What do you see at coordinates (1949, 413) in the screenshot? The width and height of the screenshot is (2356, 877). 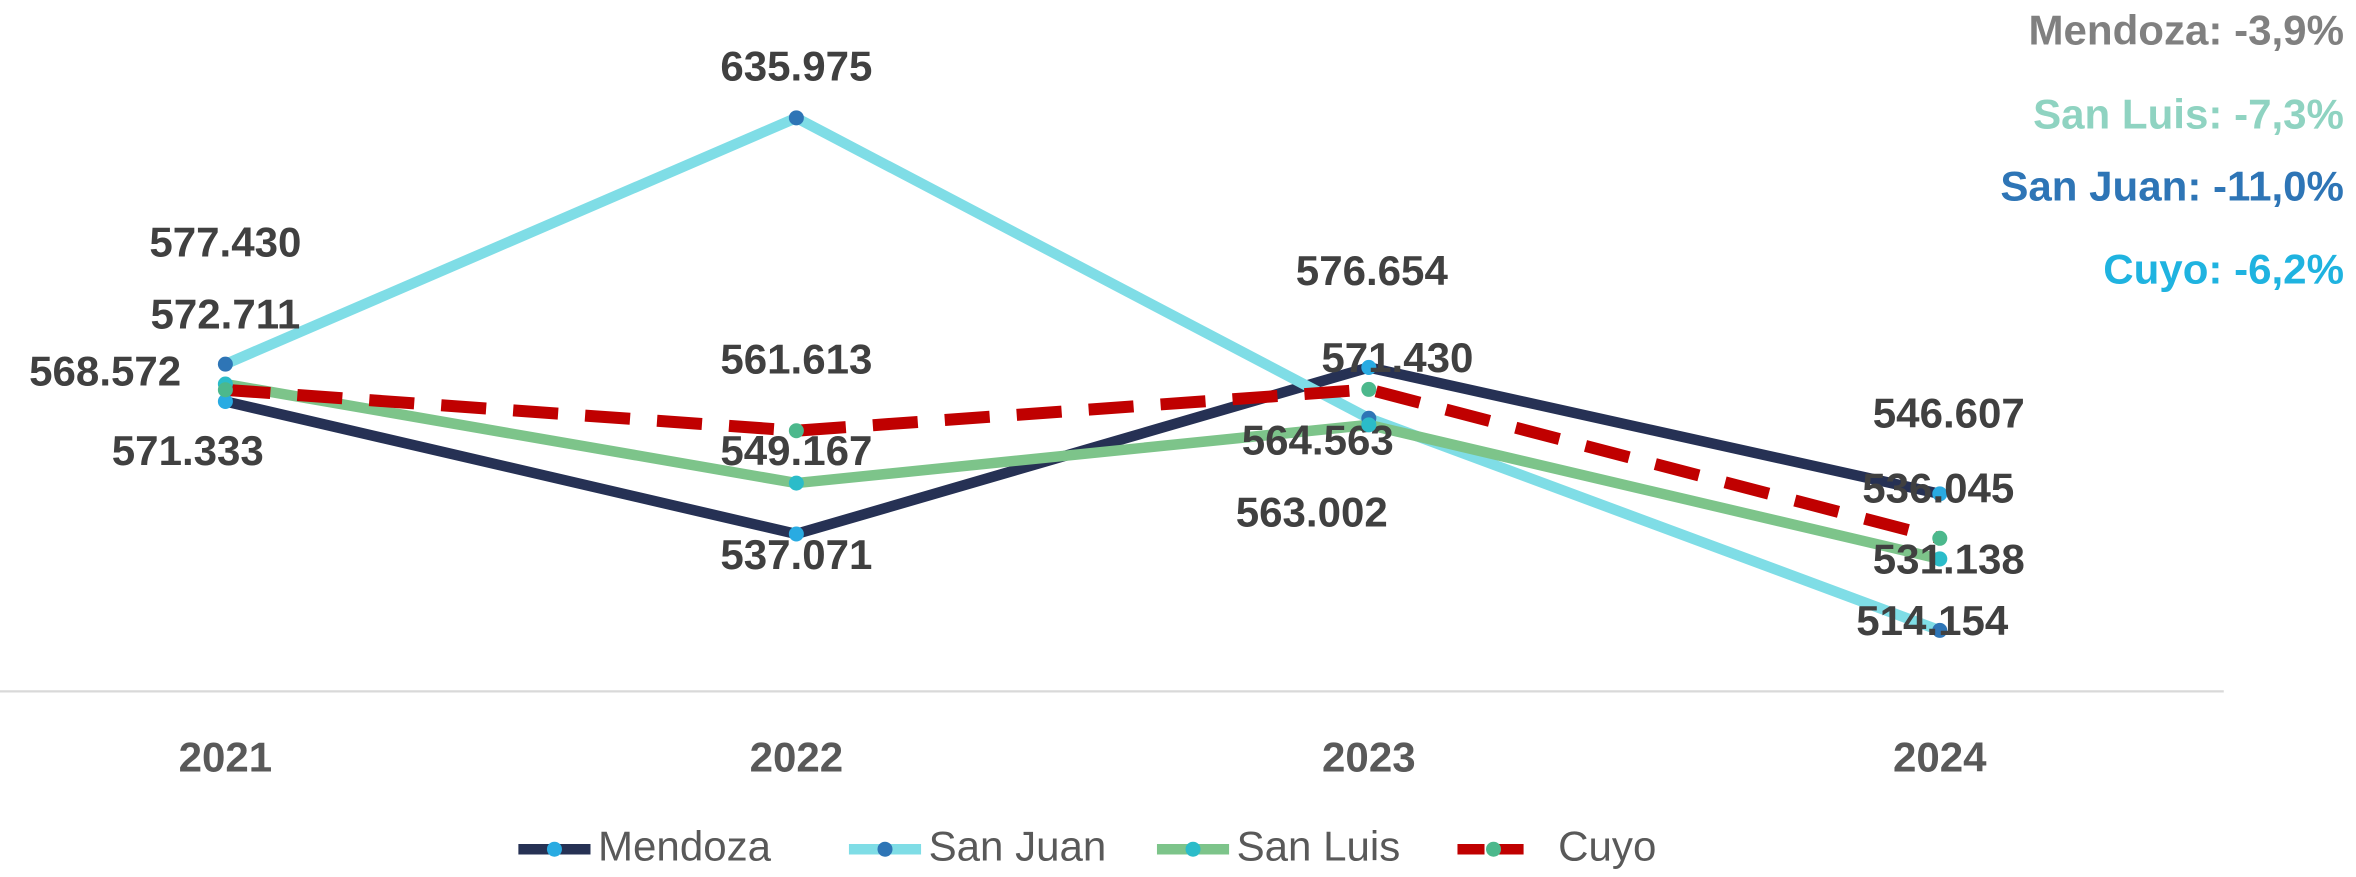 I see `data-label: 546.607` at bounding box center [1949, 413].